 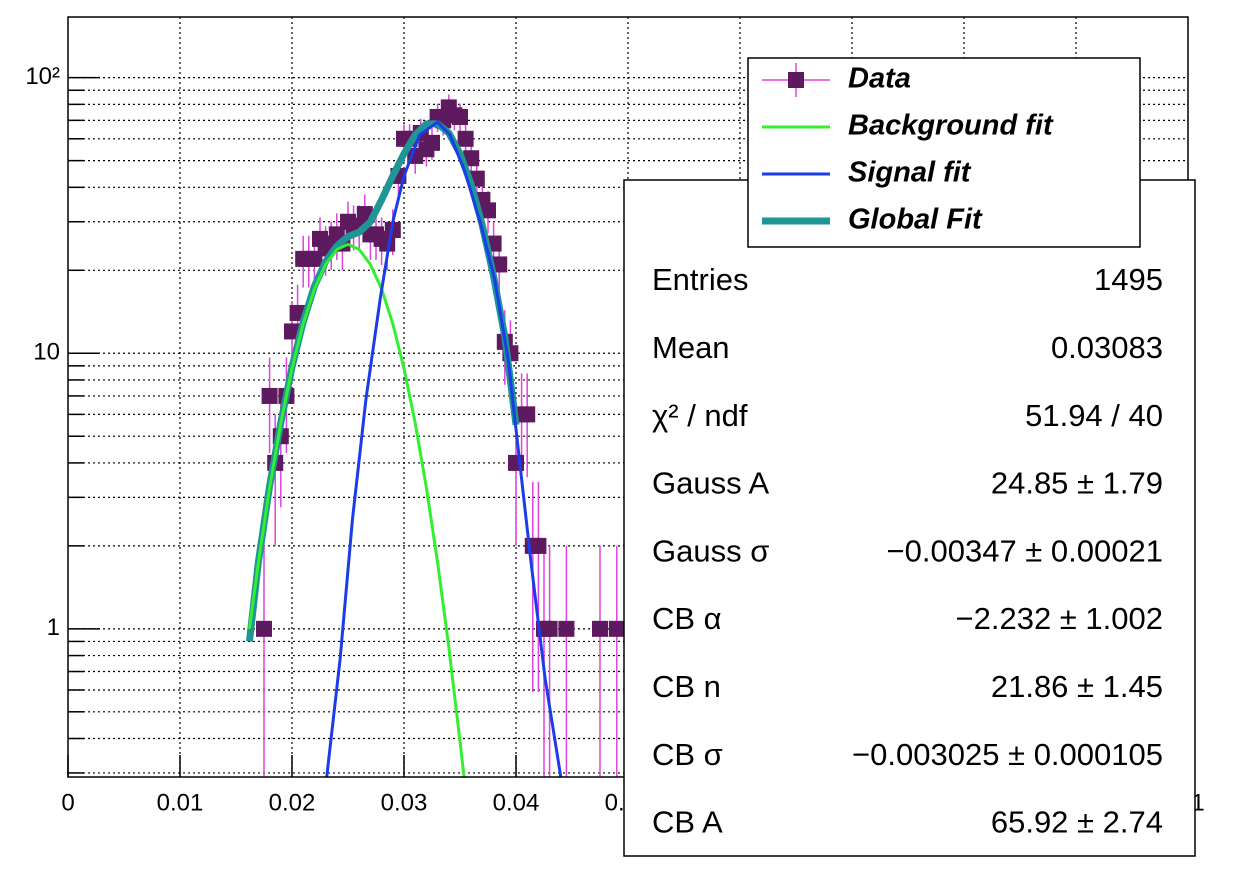 What do you see at coordinates (796, 80) in the screenshot?
I see `legend-marker` at bounding box center [796, 80].